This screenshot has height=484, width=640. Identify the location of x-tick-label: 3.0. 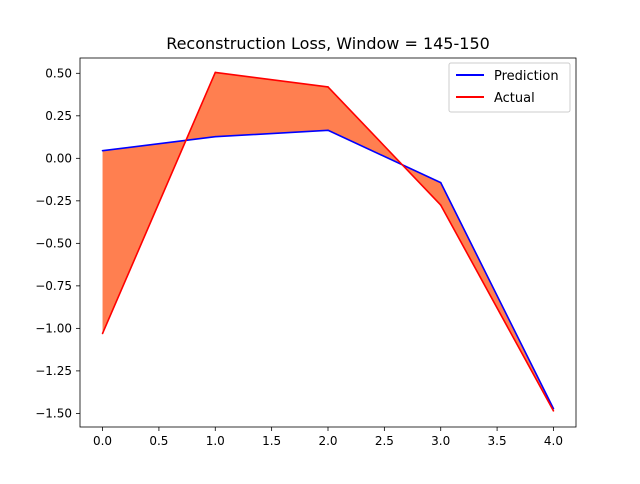
(440, 441).